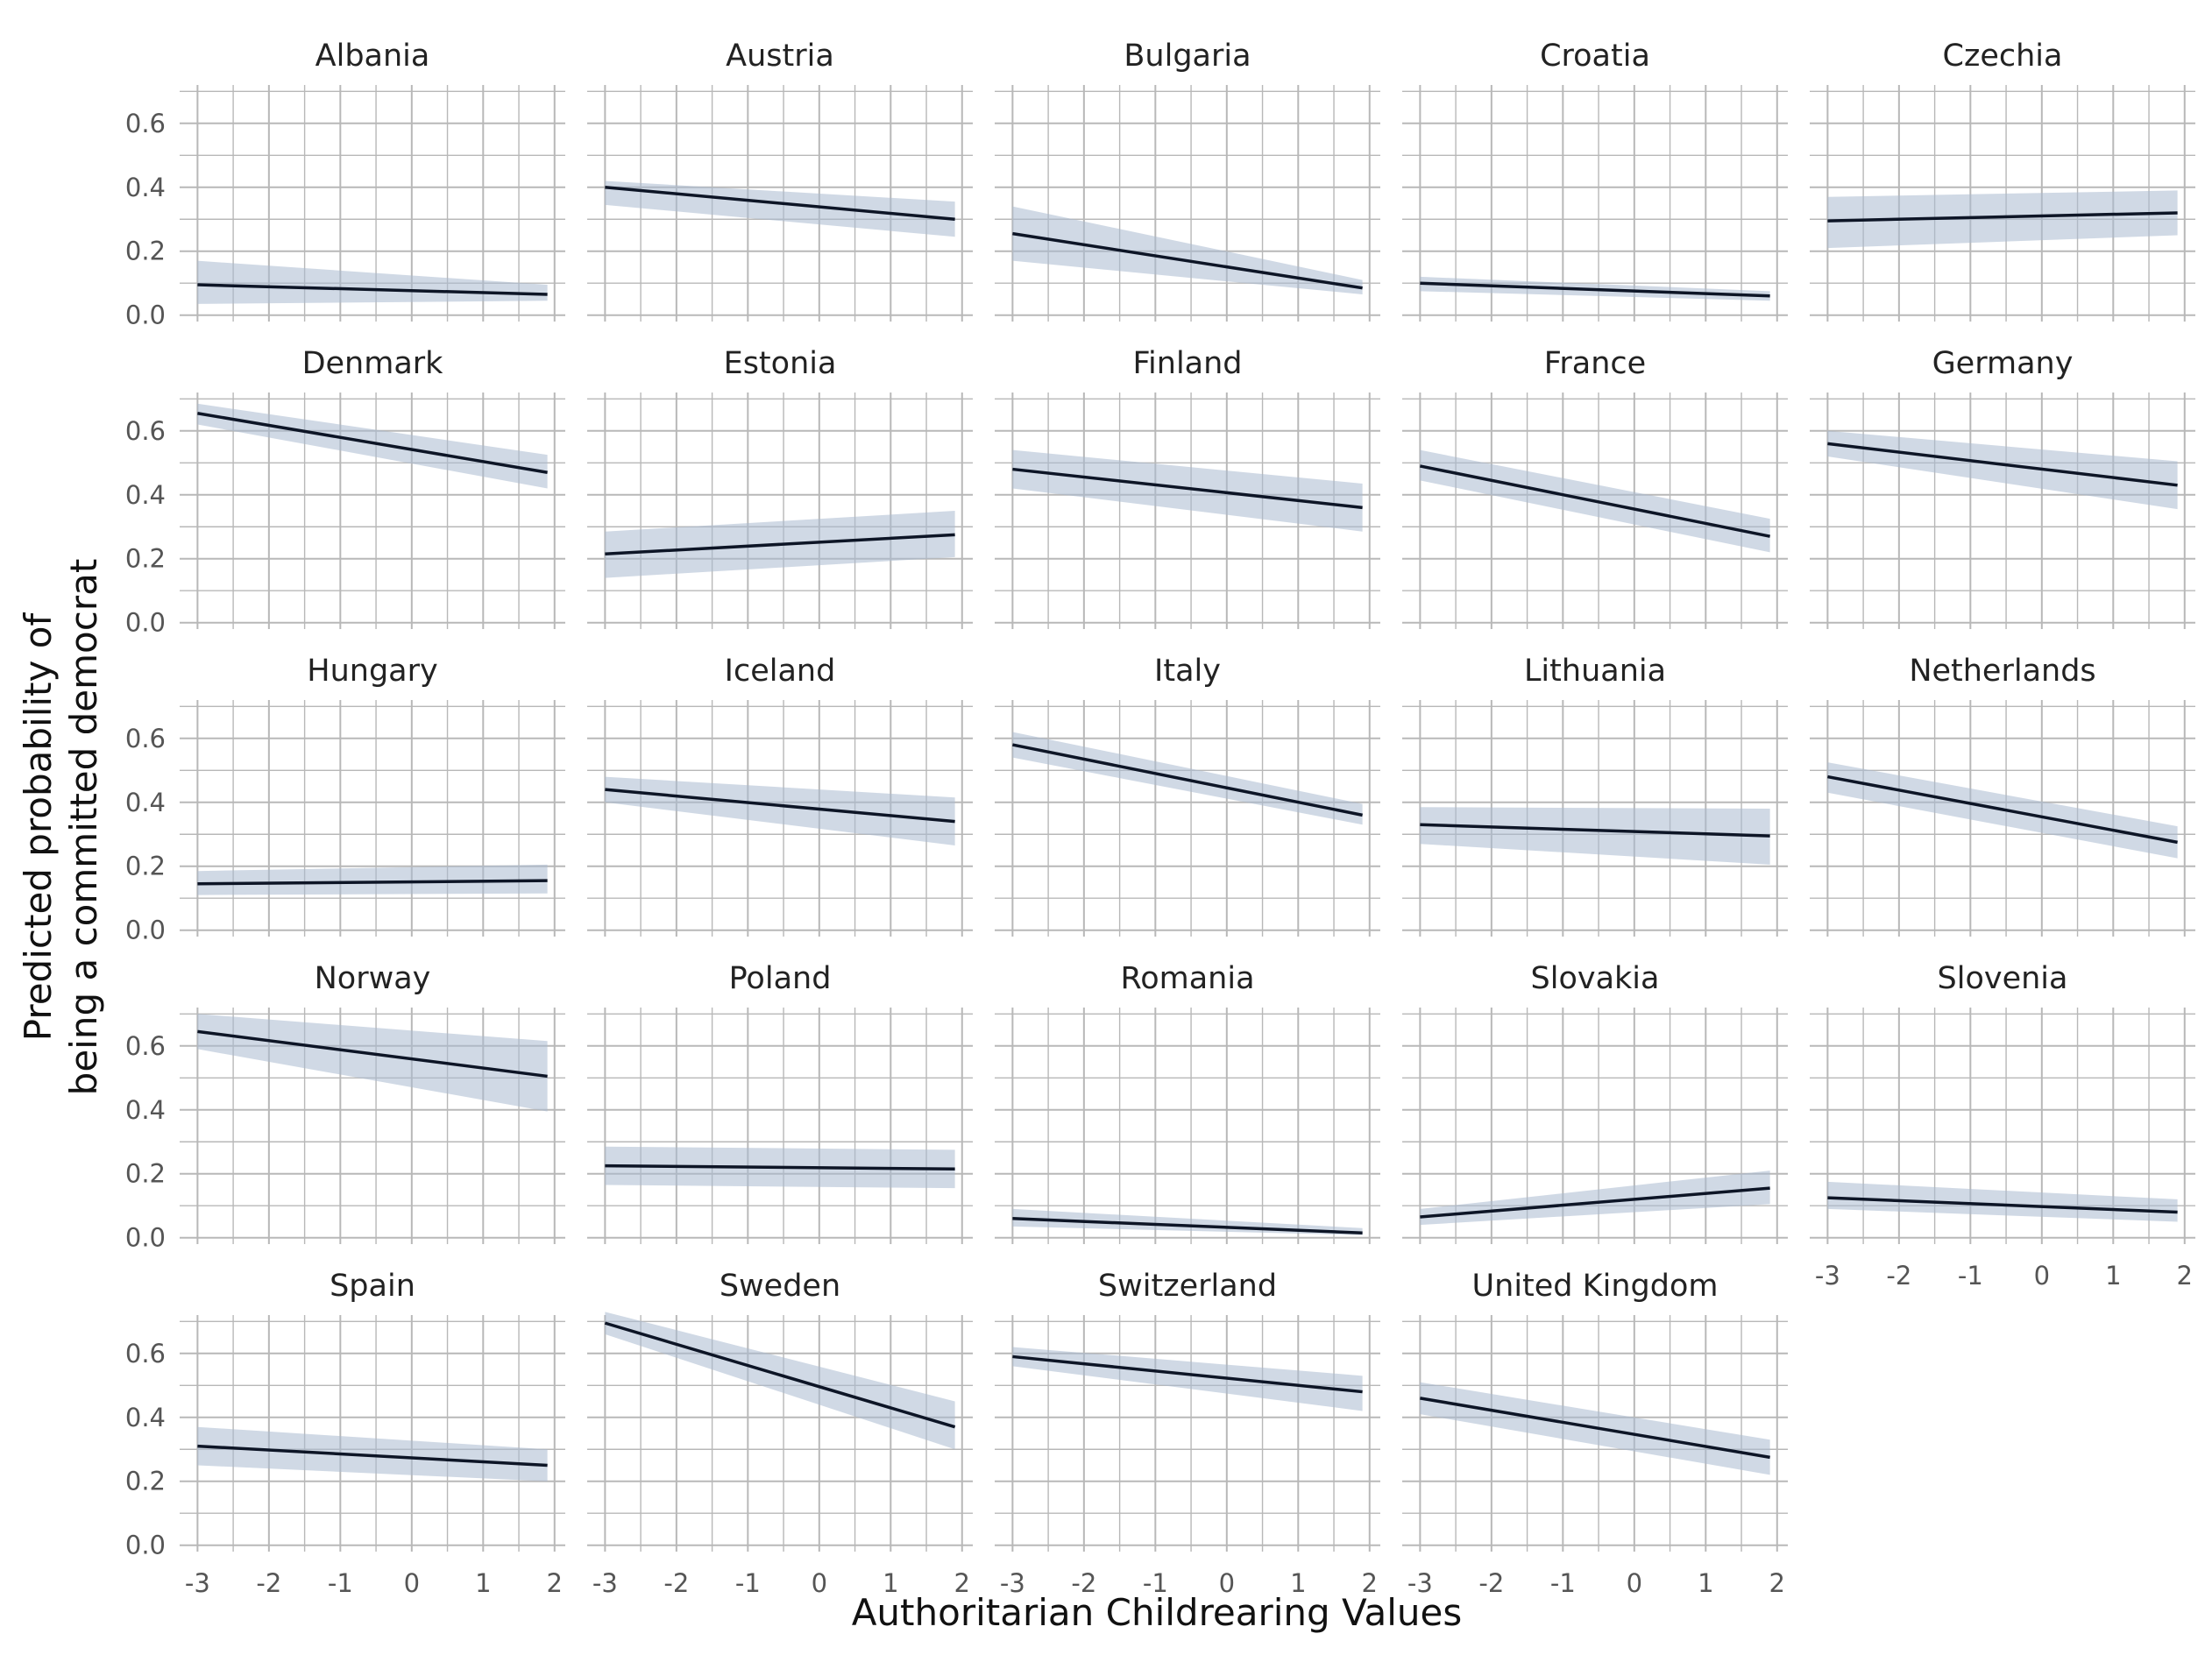 The image size is (2212, 1655). What do you see at coordinates (372, 1286) in the screenshot?
I see `facet-title-spain: Spain` at bounding box center [372, 1286].